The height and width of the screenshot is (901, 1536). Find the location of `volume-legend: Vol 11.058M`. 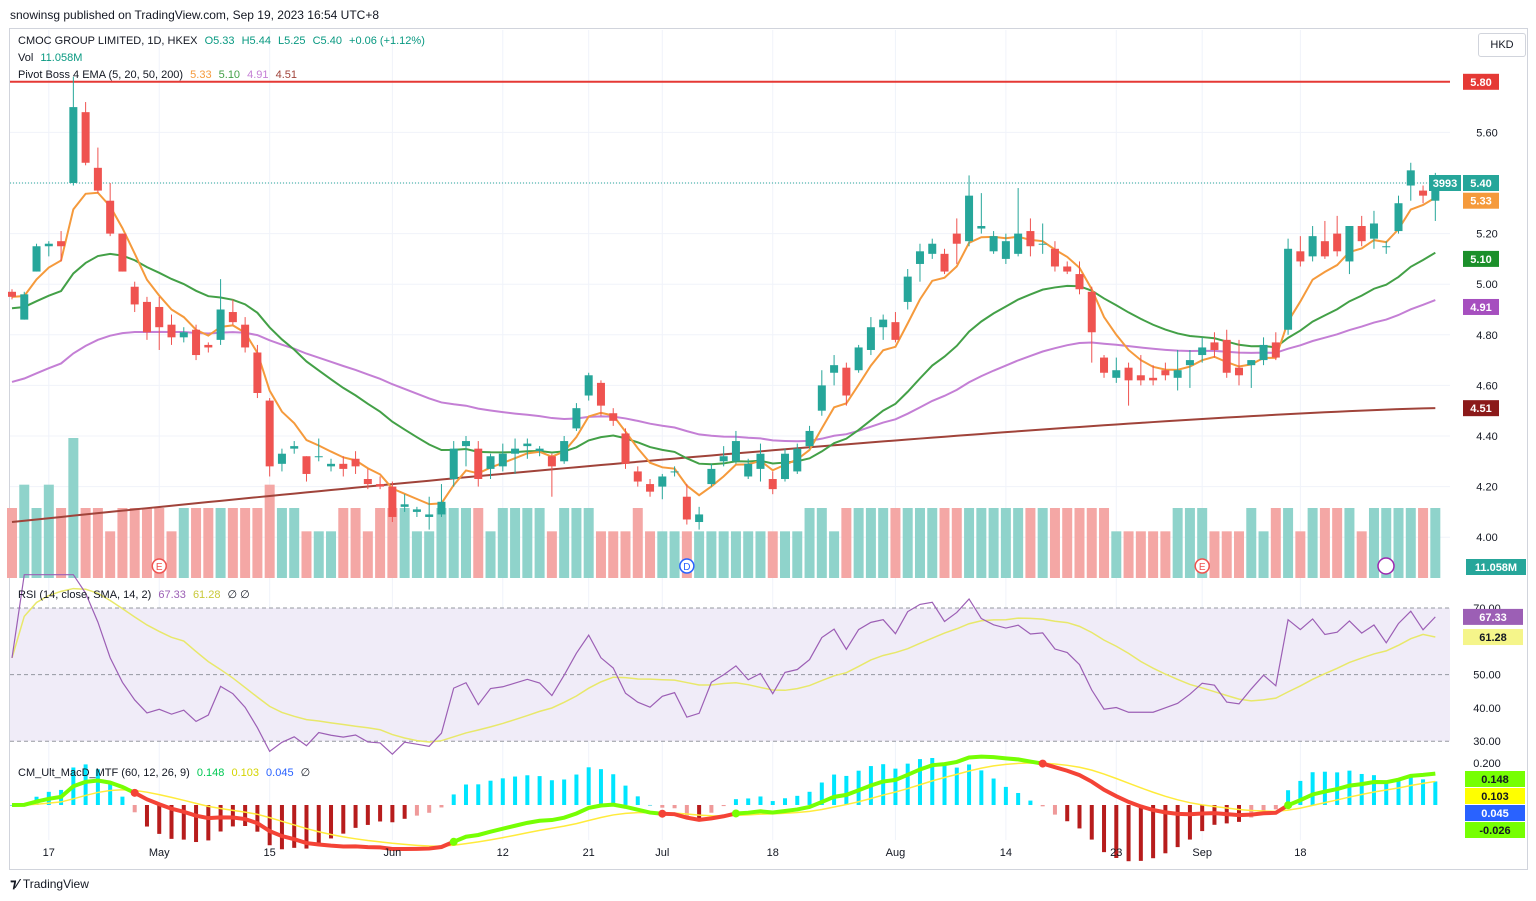

volume-legend: Vol 11.058M is located at coordinates (52, 58).